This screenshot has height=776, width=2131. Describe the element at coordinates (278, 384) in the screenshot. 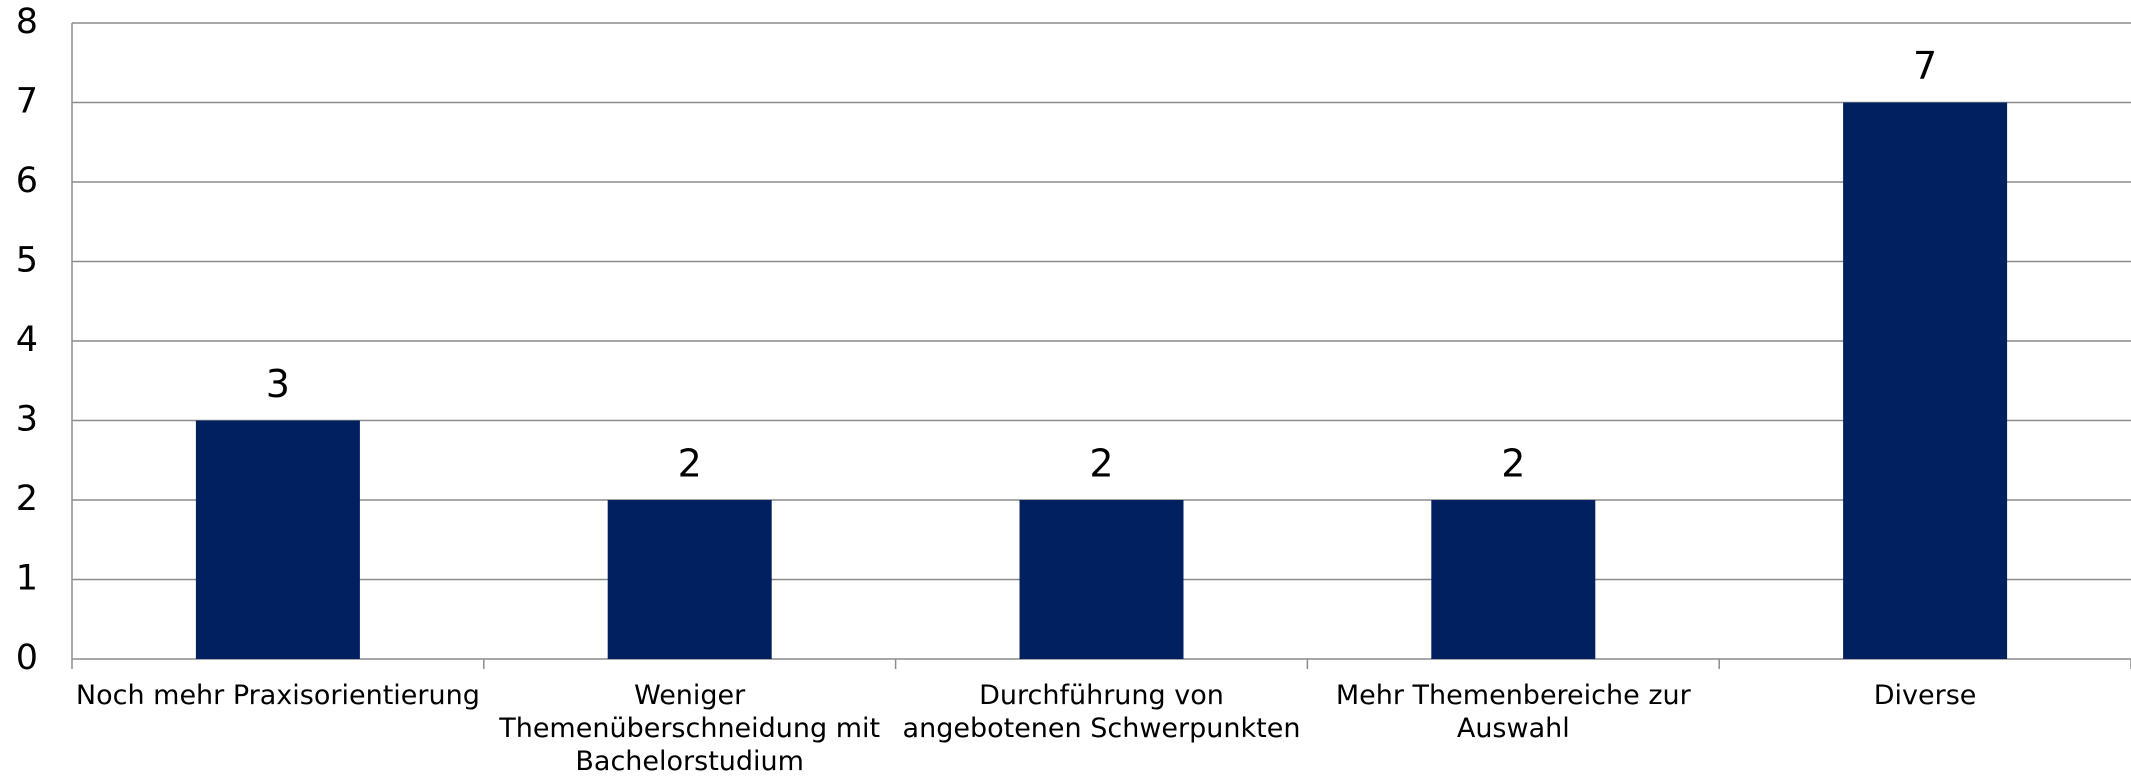

I see `value-label: 3` at that location.